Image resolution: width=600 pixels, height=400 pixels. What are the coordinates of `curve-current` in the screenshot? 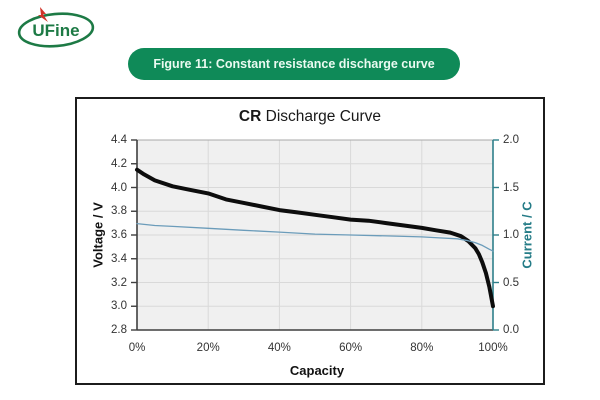 It's located at (315, 237).